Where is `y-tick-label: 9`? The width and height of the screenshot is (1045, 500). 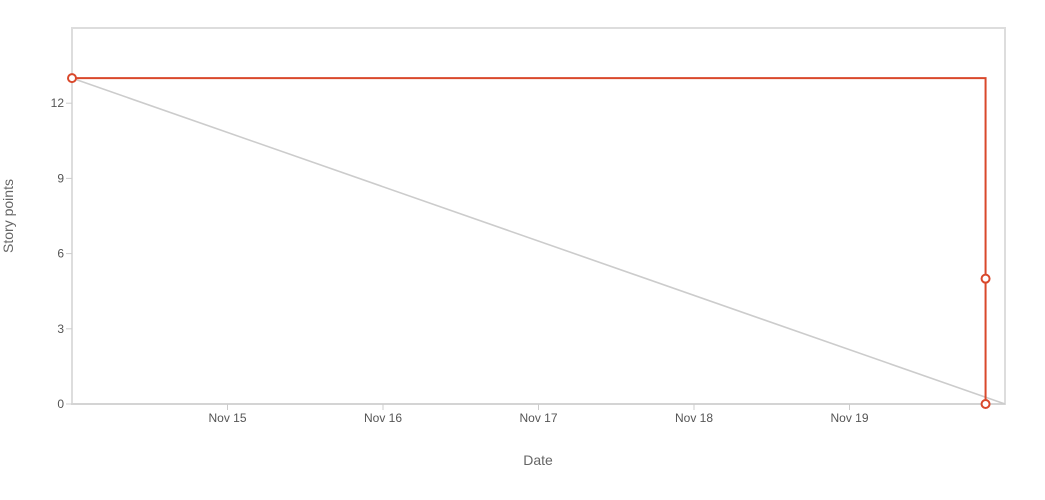 y-tick-label: 9 is located at coordinates (60, 178).